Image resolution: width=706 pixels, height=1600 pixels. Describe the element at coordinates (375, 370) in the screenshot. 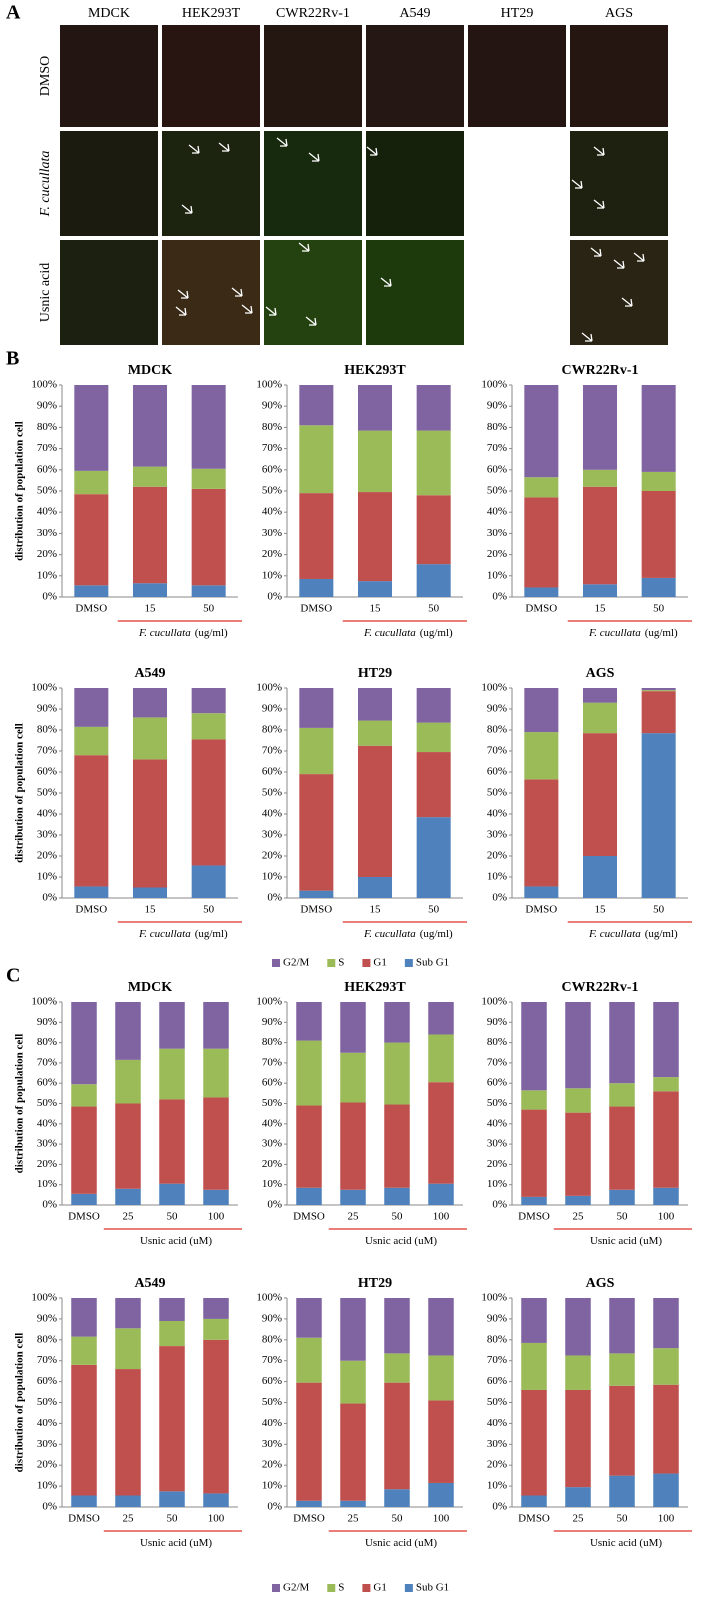

I see `chart-title: HEK293T` at that location.